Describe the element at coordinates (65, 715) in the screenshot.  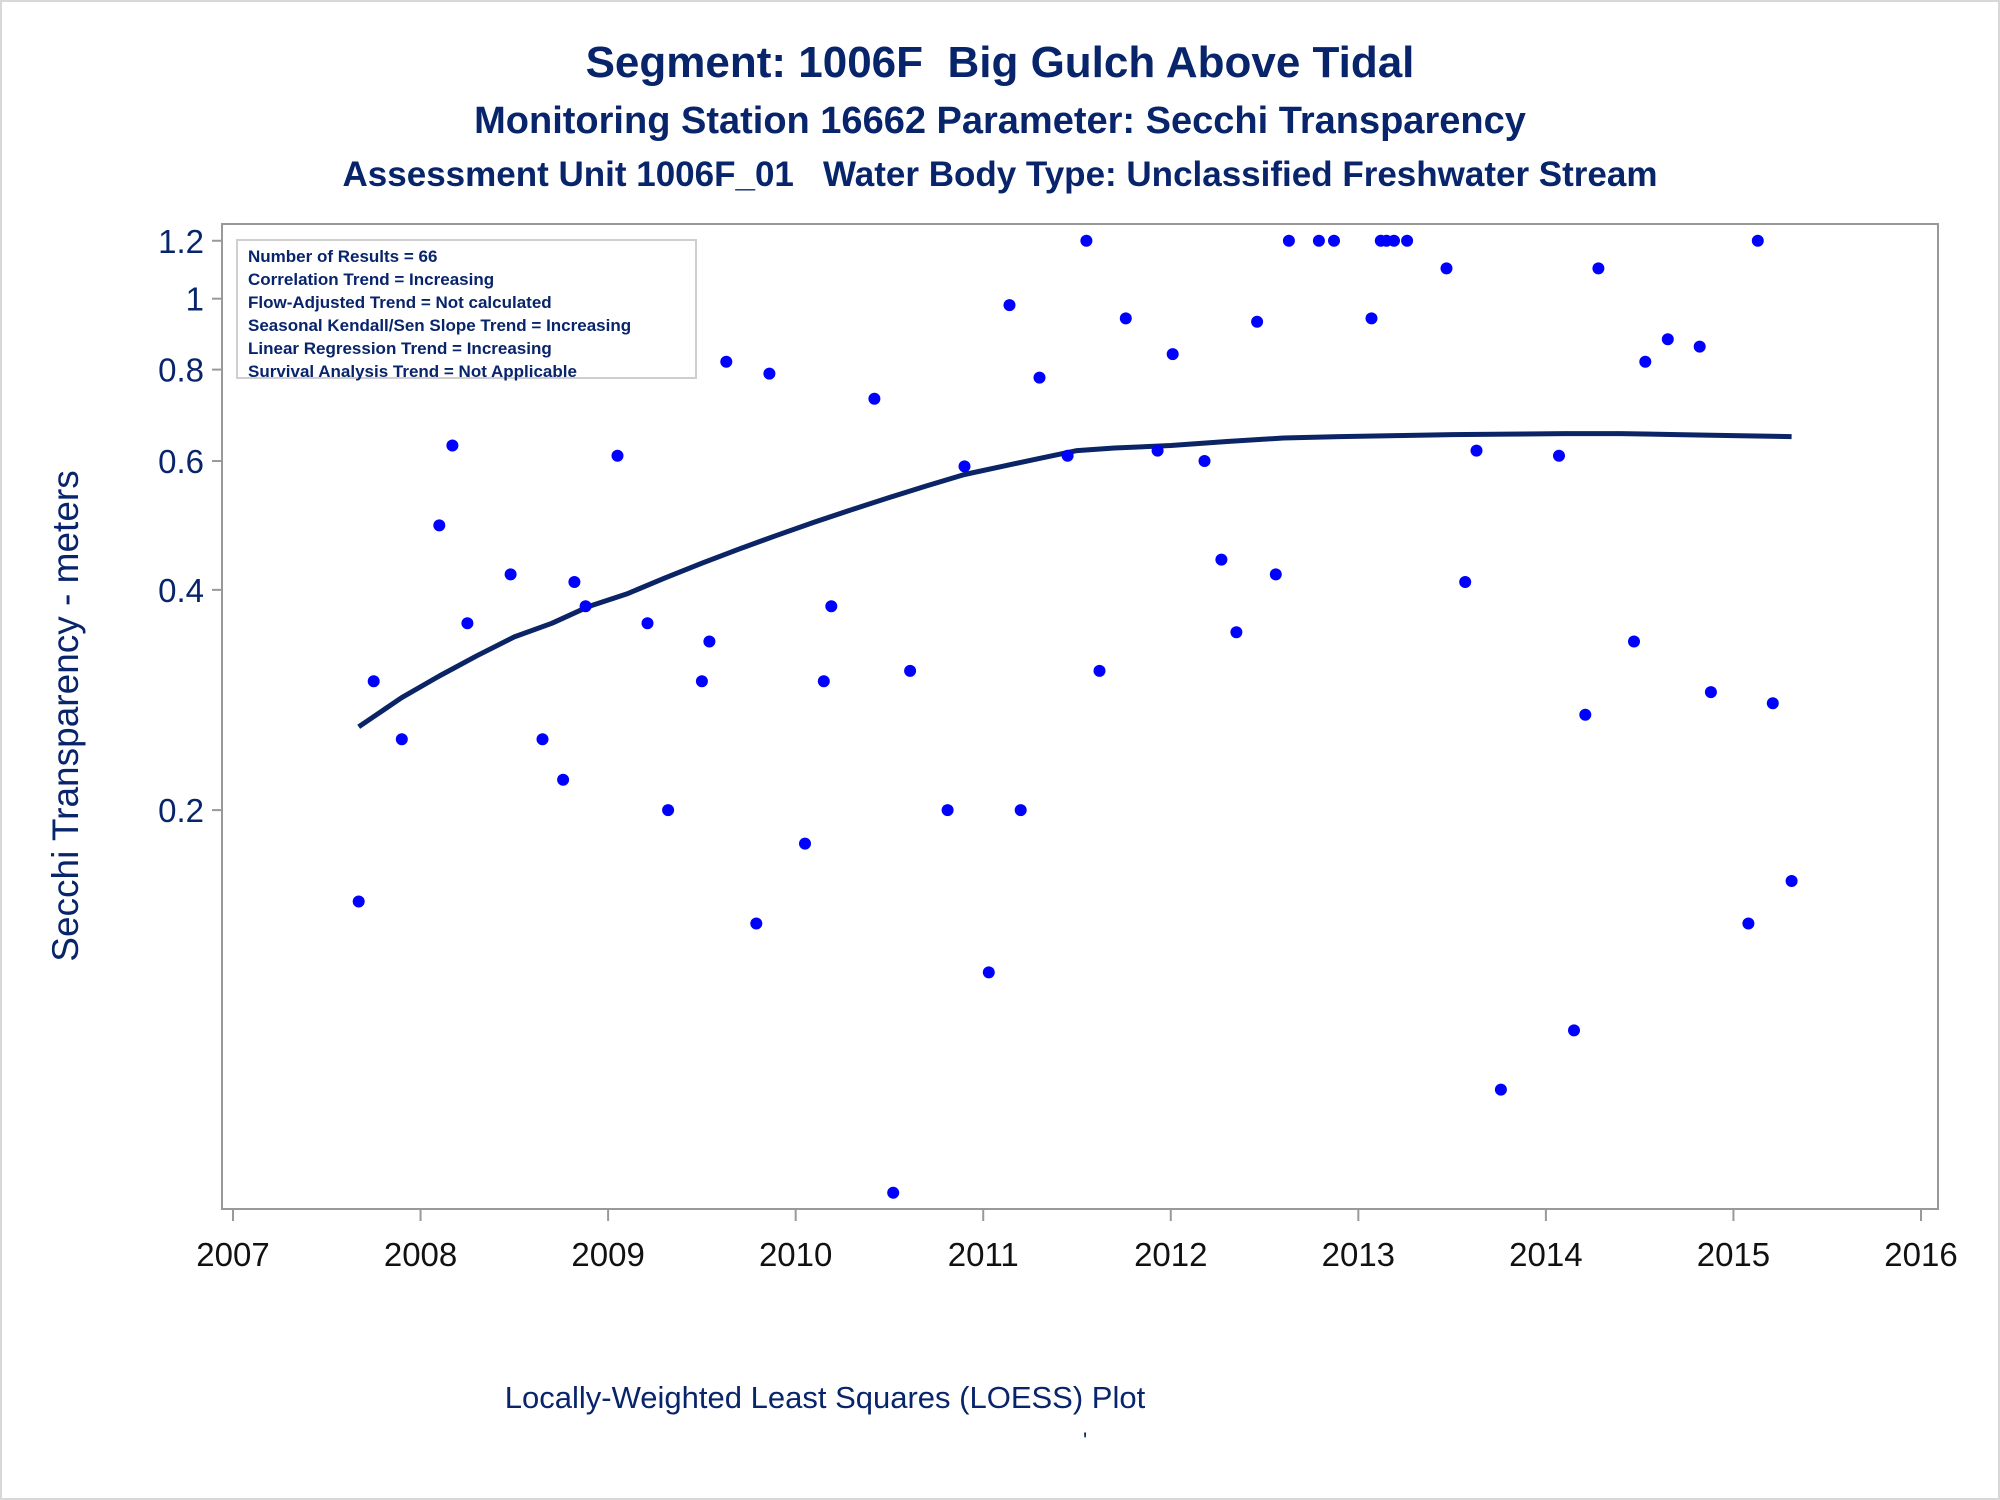
I see `y-axis-label: Secchi Transparency - meters` at that location.